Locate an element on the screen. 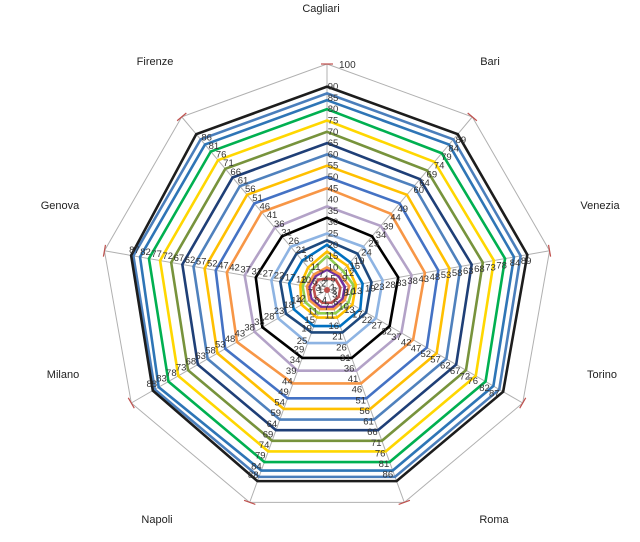 The height and width of the screenshot is (542, 640). axis-end-tick-venezia is located at coordinates (549, 250).